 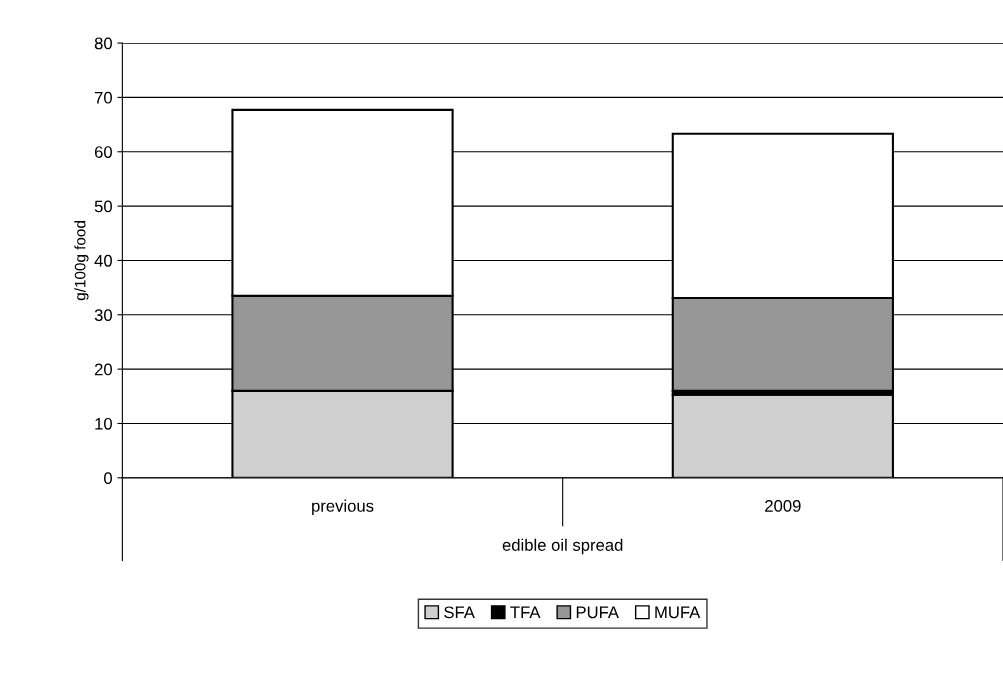 I want to click on legend-label: PUFA, so click(x=597, y=612).